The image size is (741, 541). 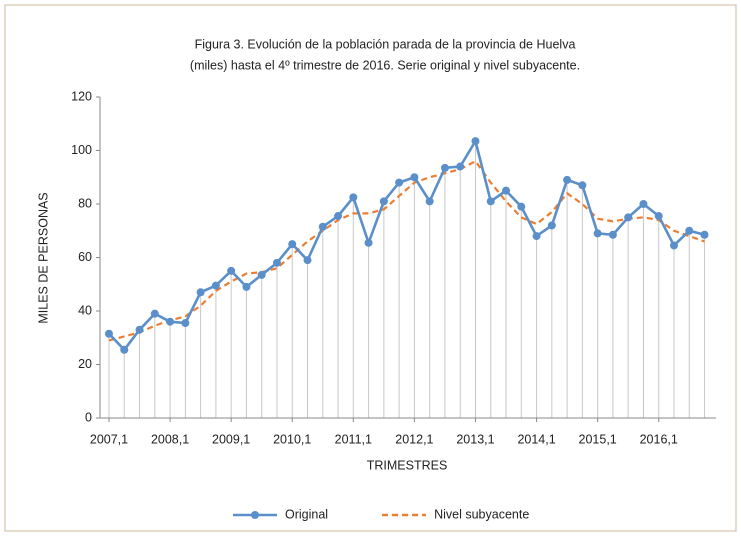 What do you see at coordinates (81, 150) in the screenshot?
I see `y-tick-label: 100` at bounding box center [81, 150].